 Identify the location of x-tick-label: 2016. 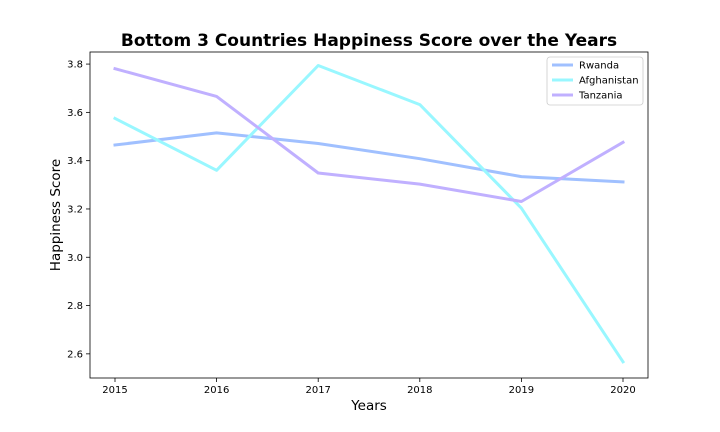
(216, 390).